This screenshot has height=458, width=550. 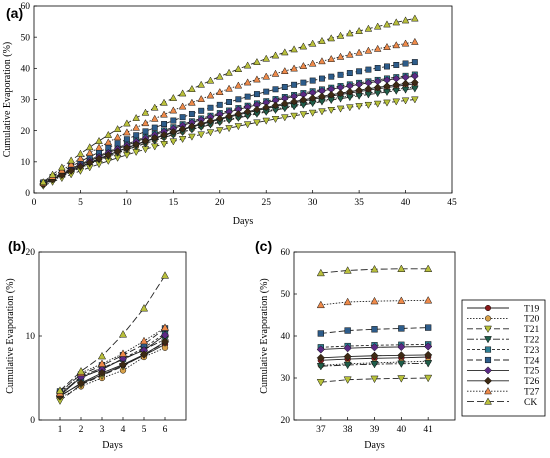 I want to click on y-tick-label: 40, so click(x=286, y=337).